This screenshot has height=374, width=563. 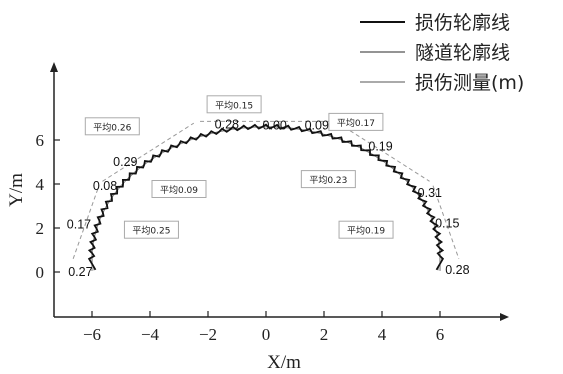 I want to click on y-tick-label: 6, so click(x=40, y=140).